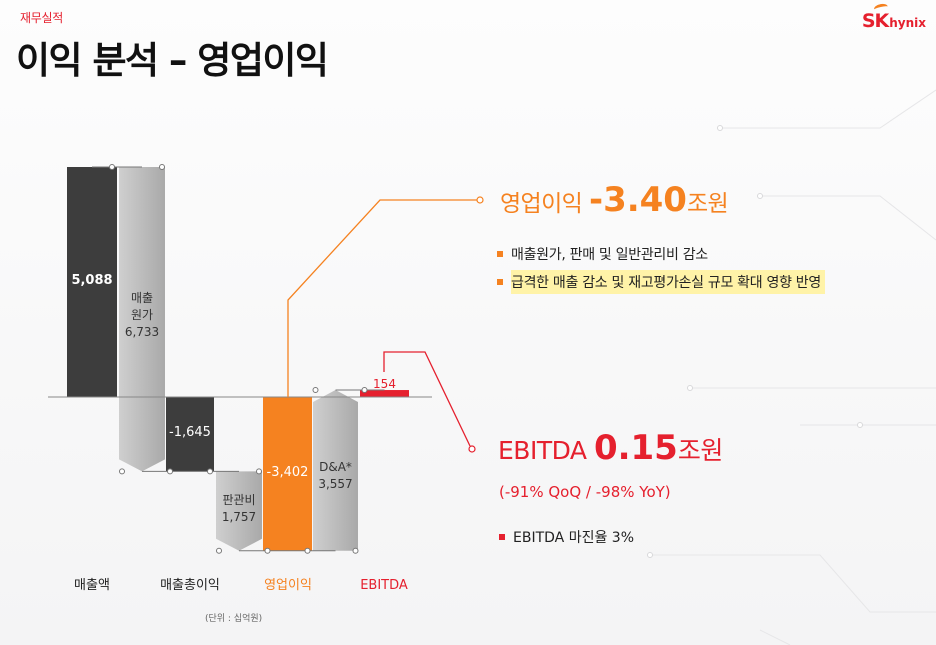 This screenshot has width=936, height=645. I want to click on ebitda-margin-bullet: EBITDA 마진율 3%, so click(566, 537).